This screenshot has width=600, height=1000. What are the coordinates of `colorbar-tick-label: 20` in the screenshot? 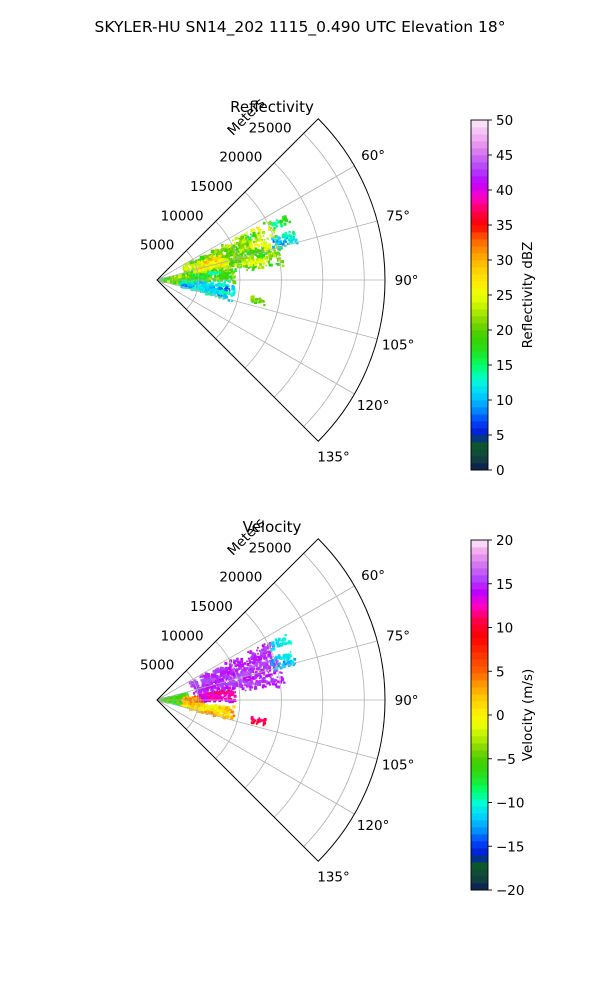 It's located at (504, 331).